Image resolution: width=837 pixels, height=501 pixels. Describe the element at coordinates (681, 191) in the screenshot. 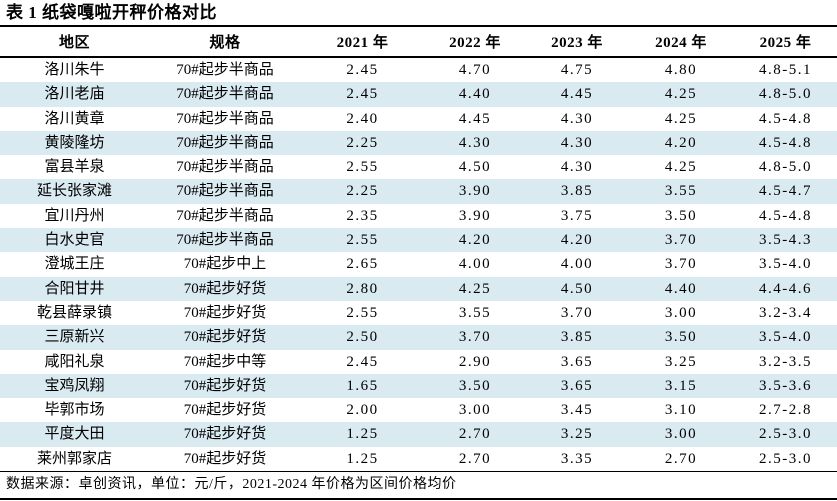

I see `price-2024-cell: 3.55` at that location.